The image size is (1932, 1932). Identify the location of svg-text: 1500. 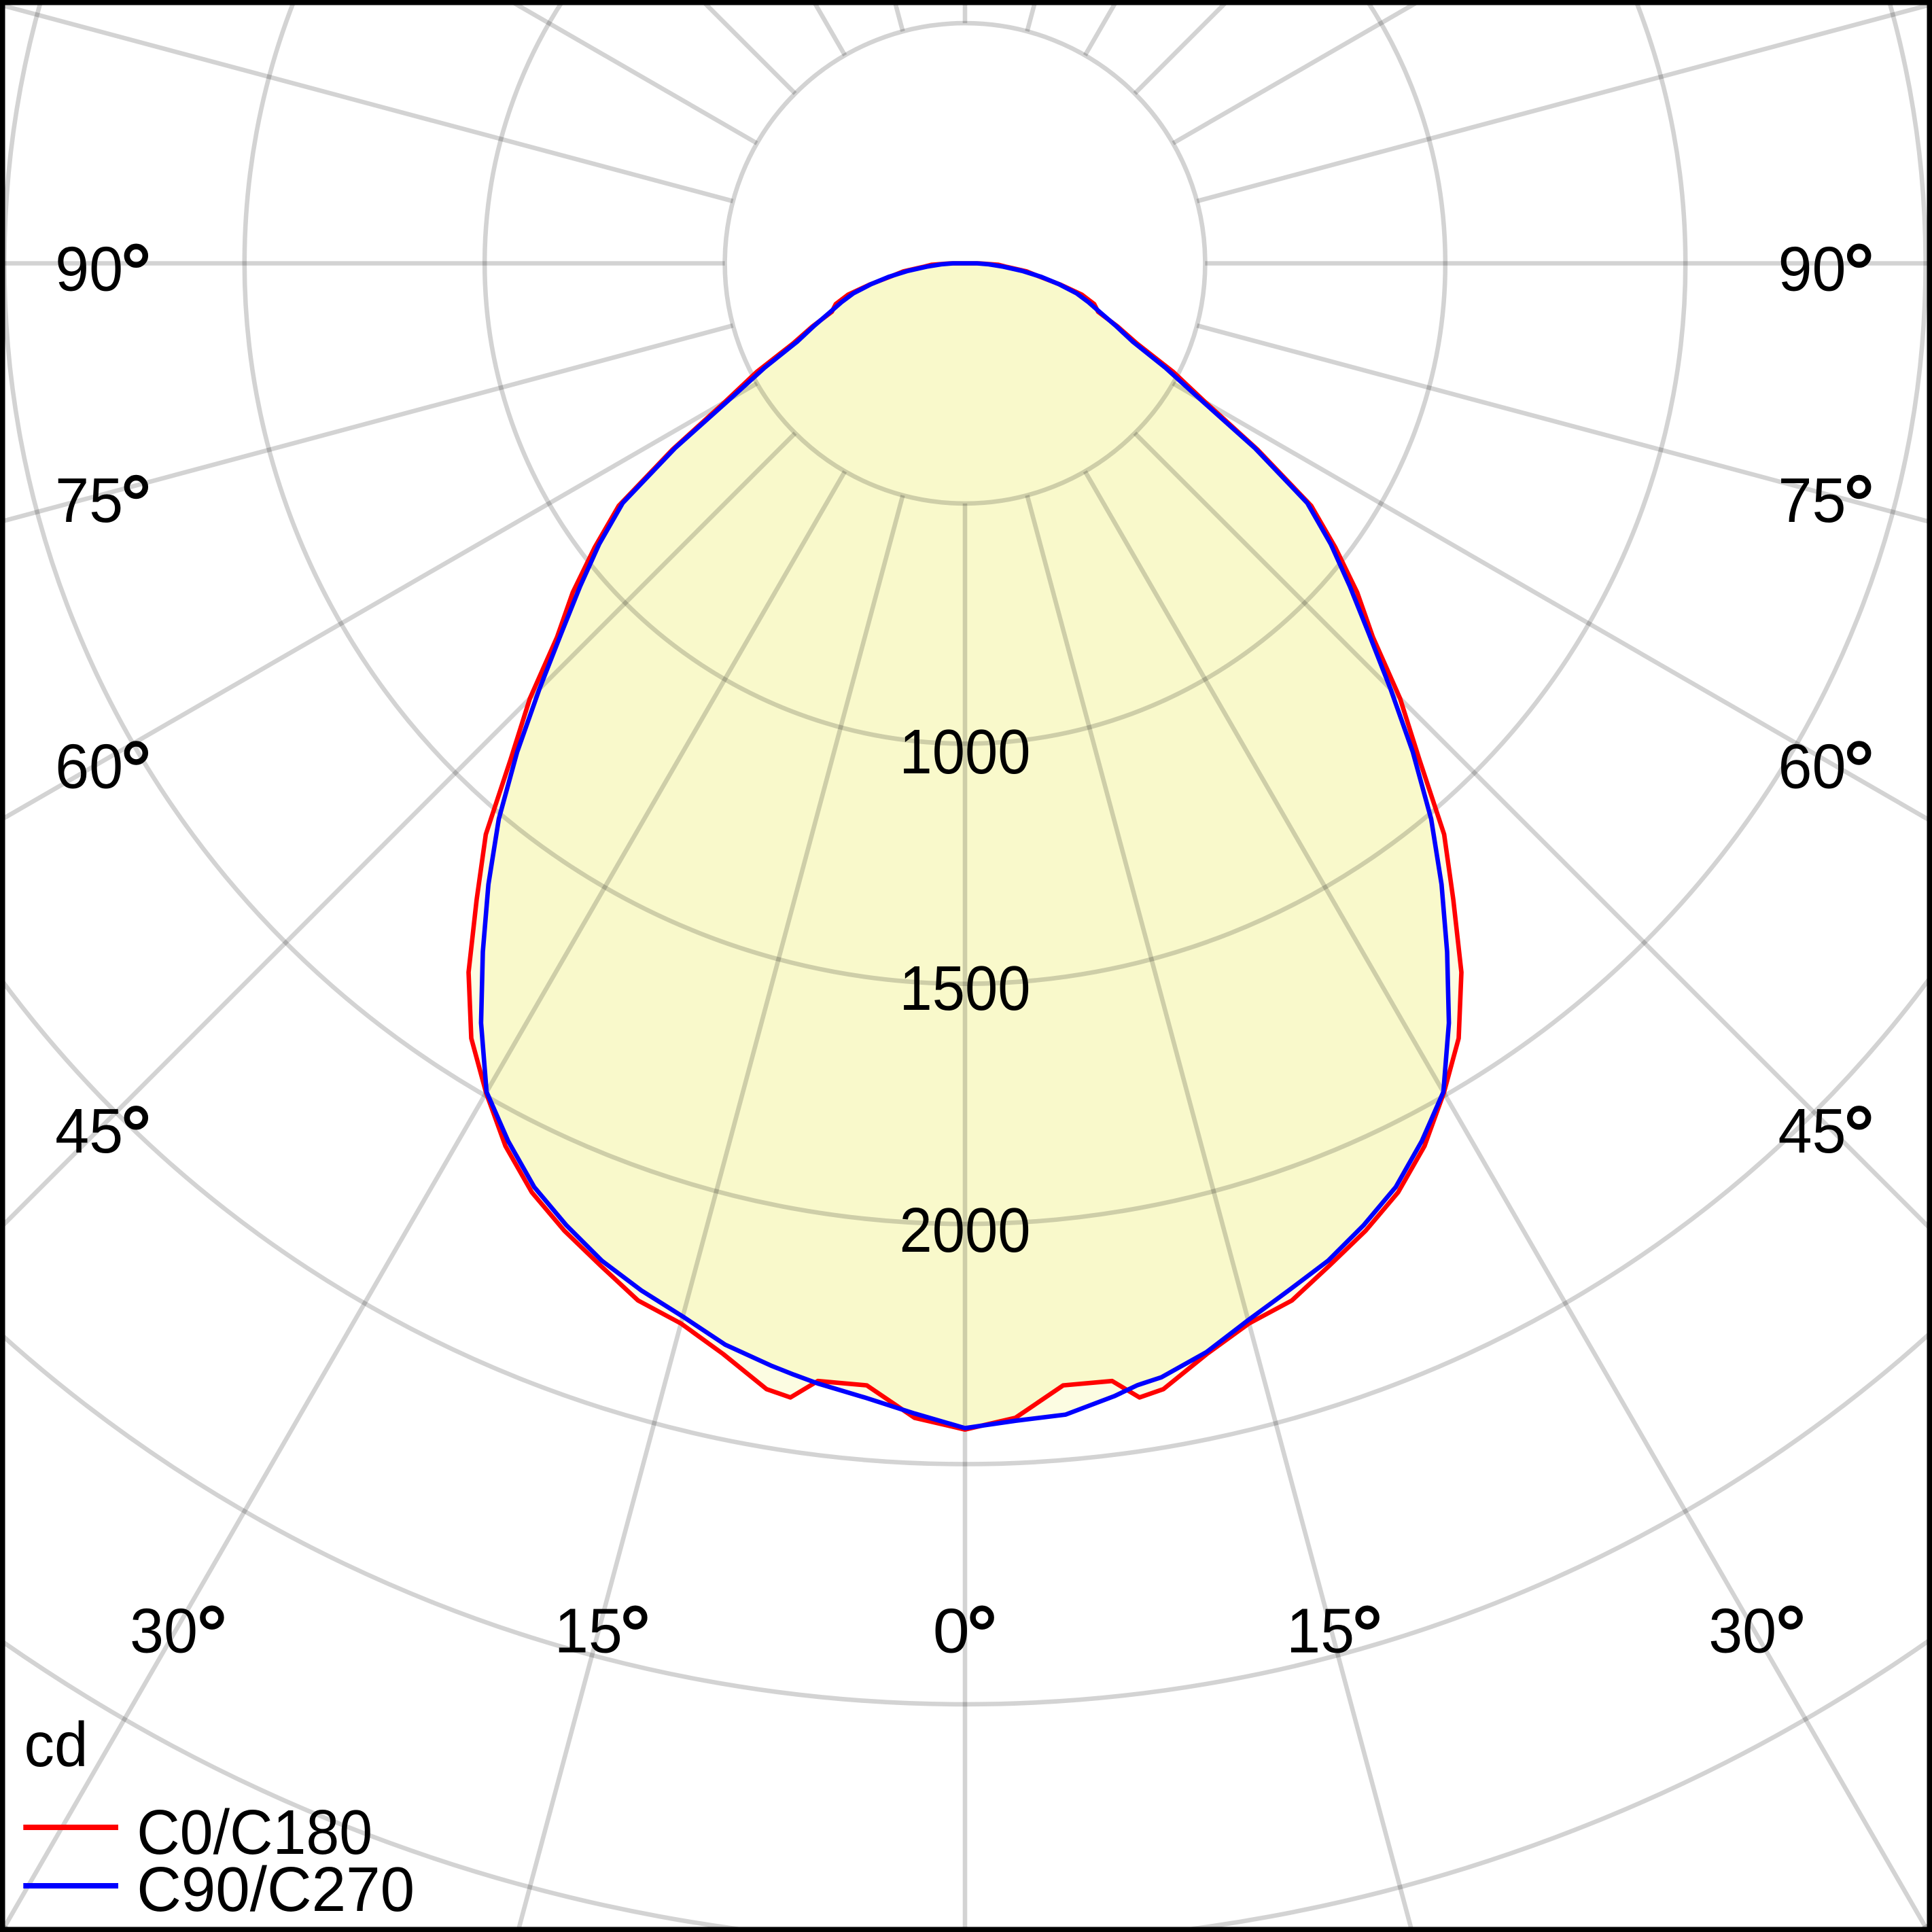
(965, 988).